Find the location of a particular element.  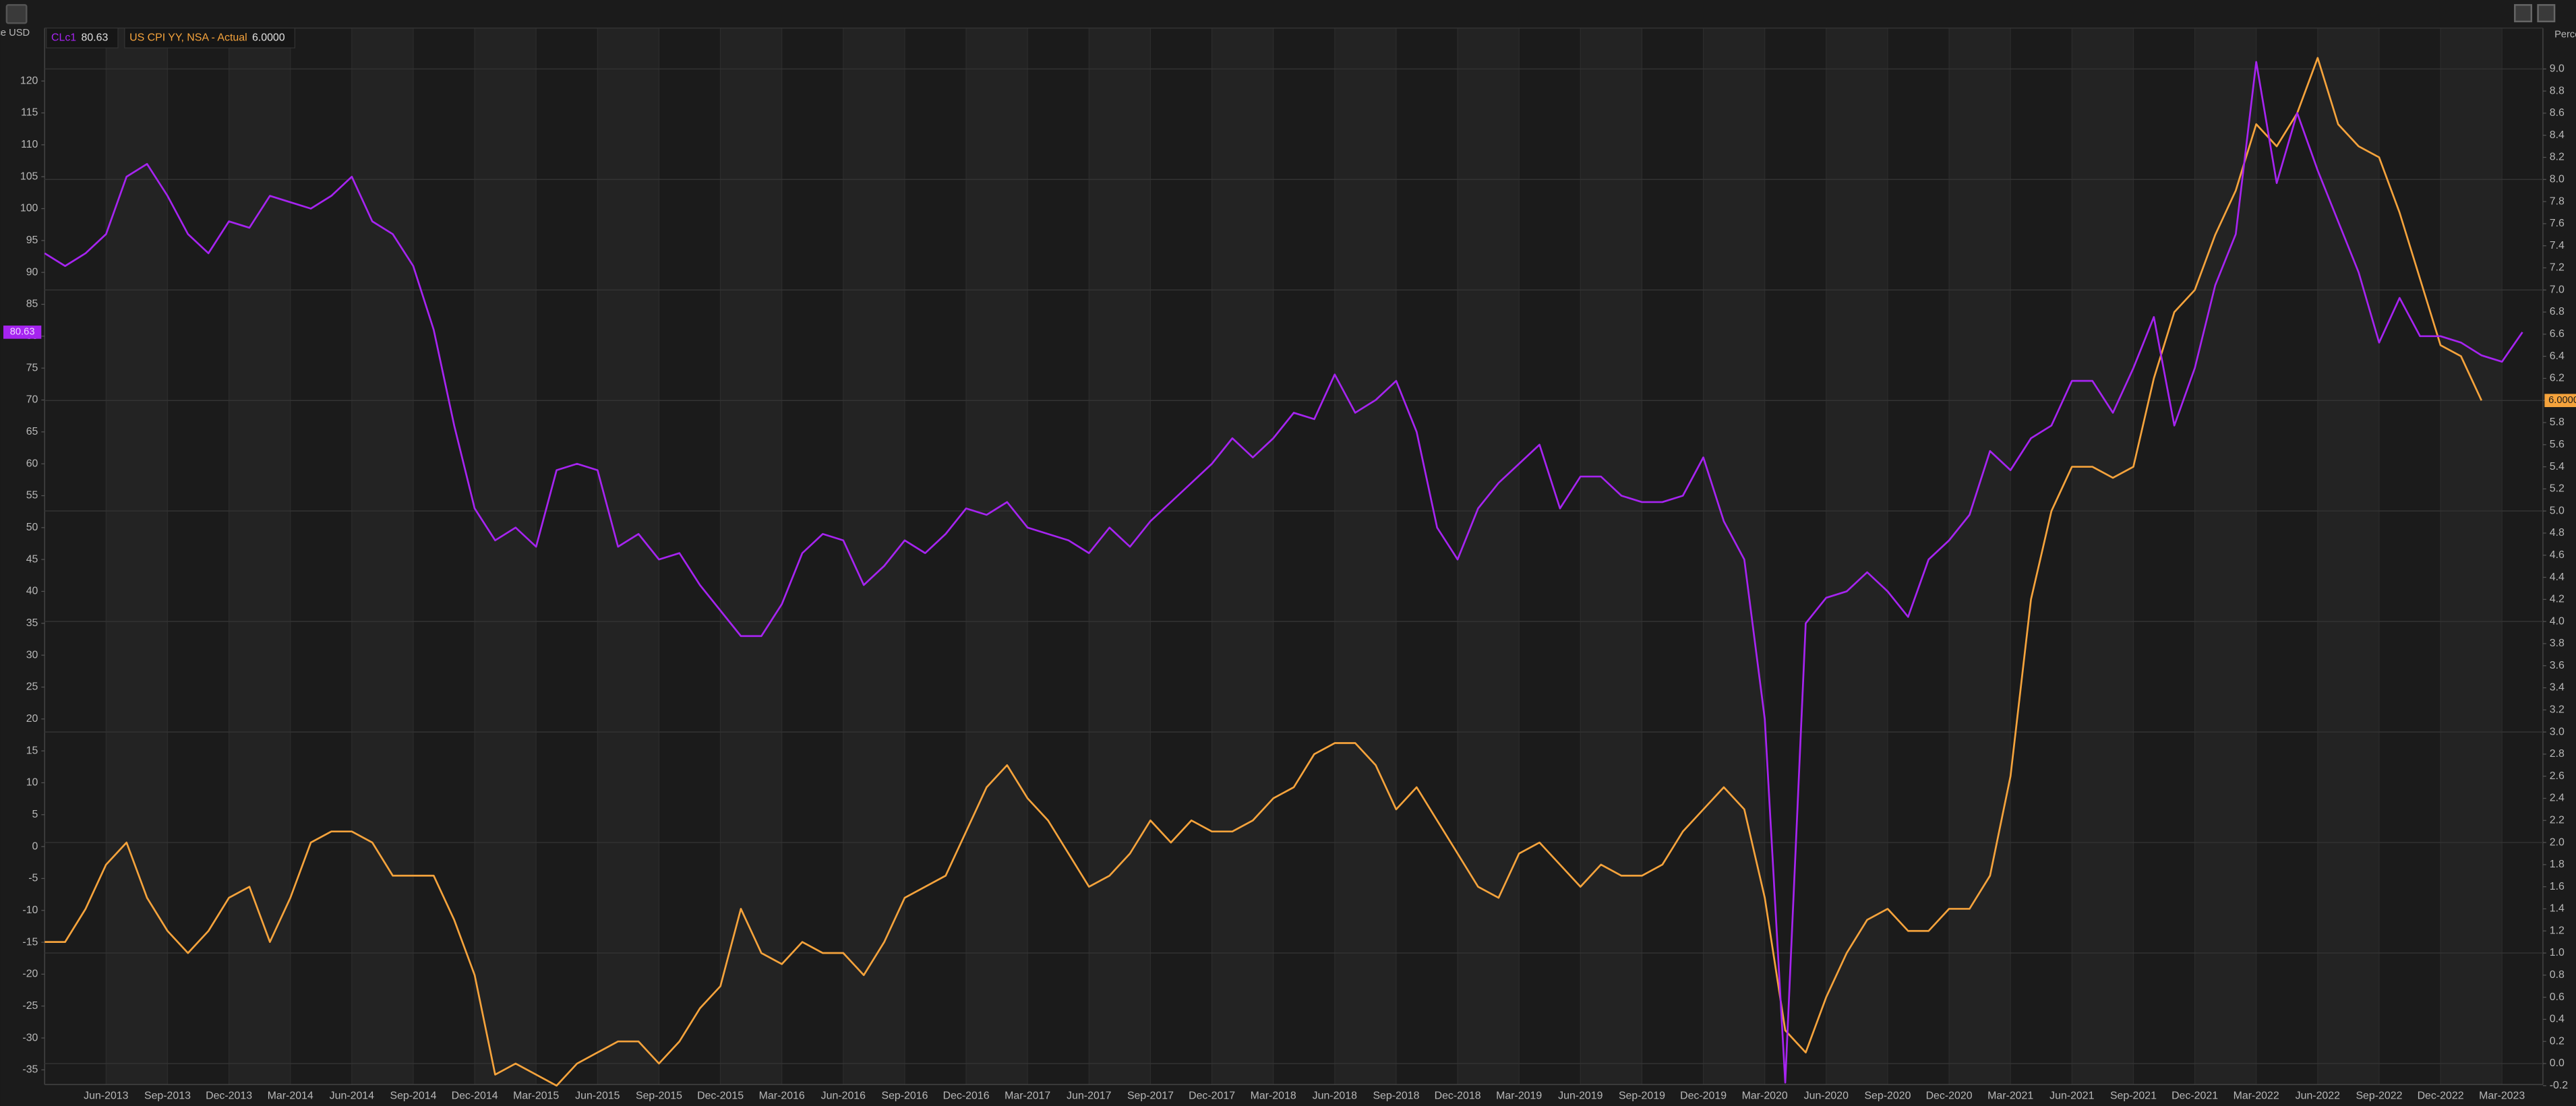

y2-tick-label: 3.4 is located at coordinates (2557, 688).